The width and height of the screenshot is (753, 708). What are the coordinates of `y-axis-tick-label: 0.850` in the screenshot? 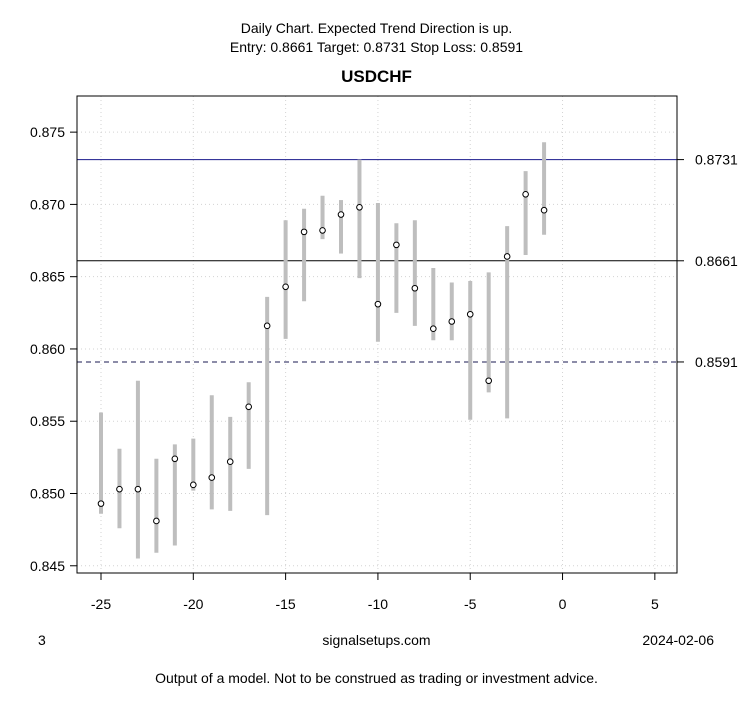 It's located at (47, 494).